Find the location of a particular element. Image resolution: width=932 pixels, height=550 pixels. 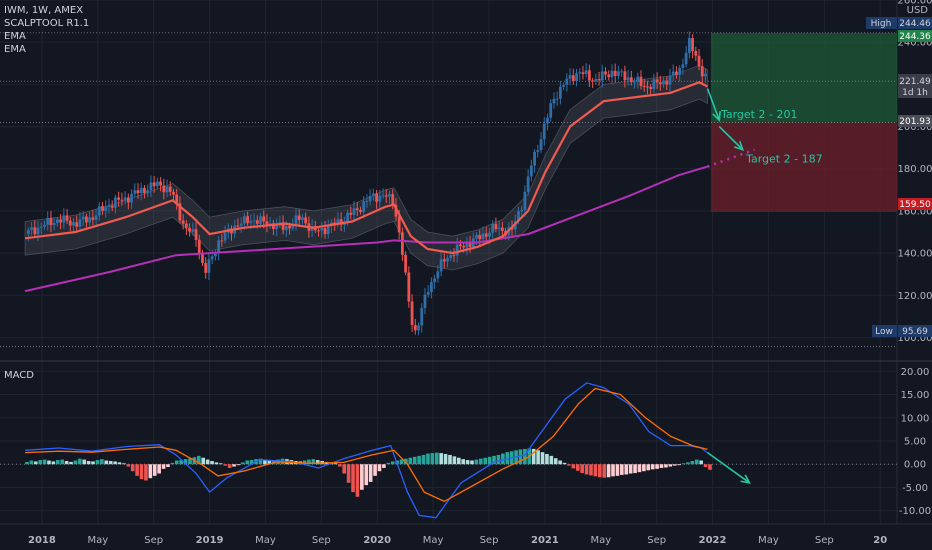

indicator-ema-2: EMA is located at coordinates (15, 49).